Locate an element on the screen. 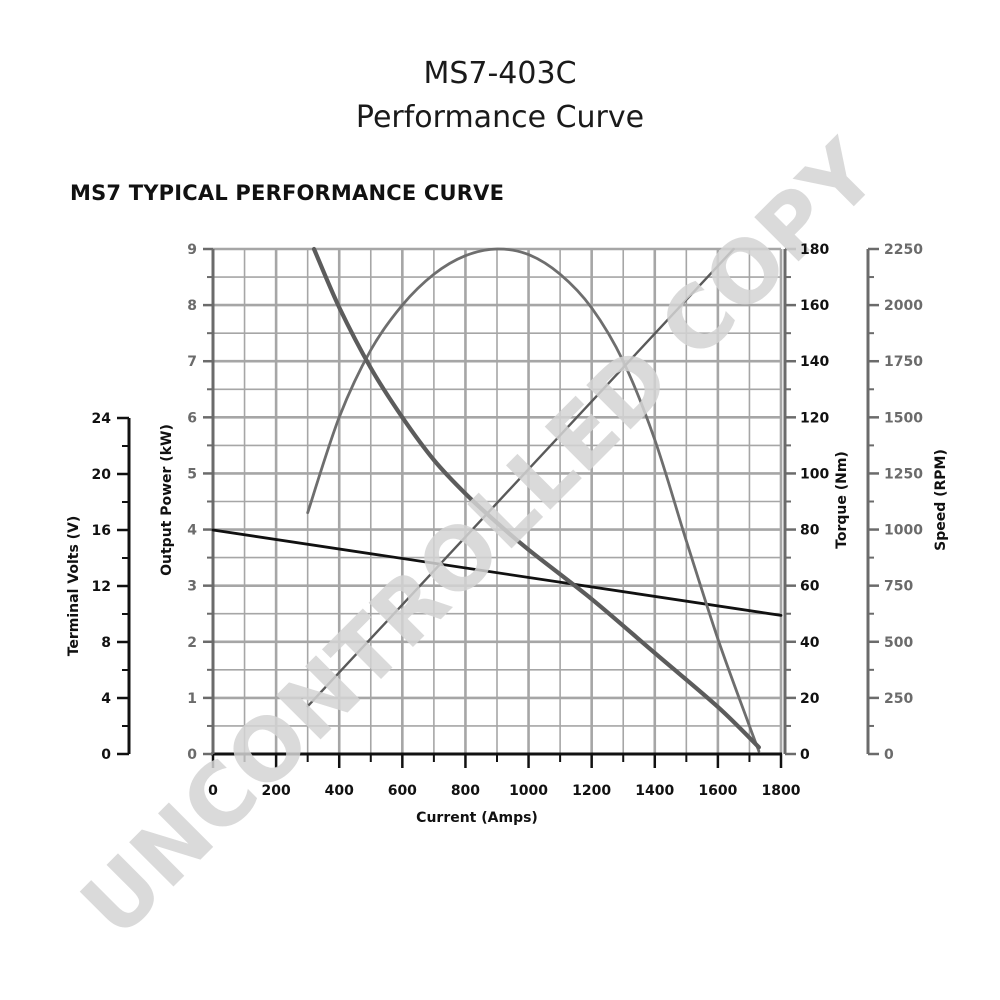 The image size is (1000, 1000). torque-axis-label: Torque (Nm) is located at coordinates (842, 500).